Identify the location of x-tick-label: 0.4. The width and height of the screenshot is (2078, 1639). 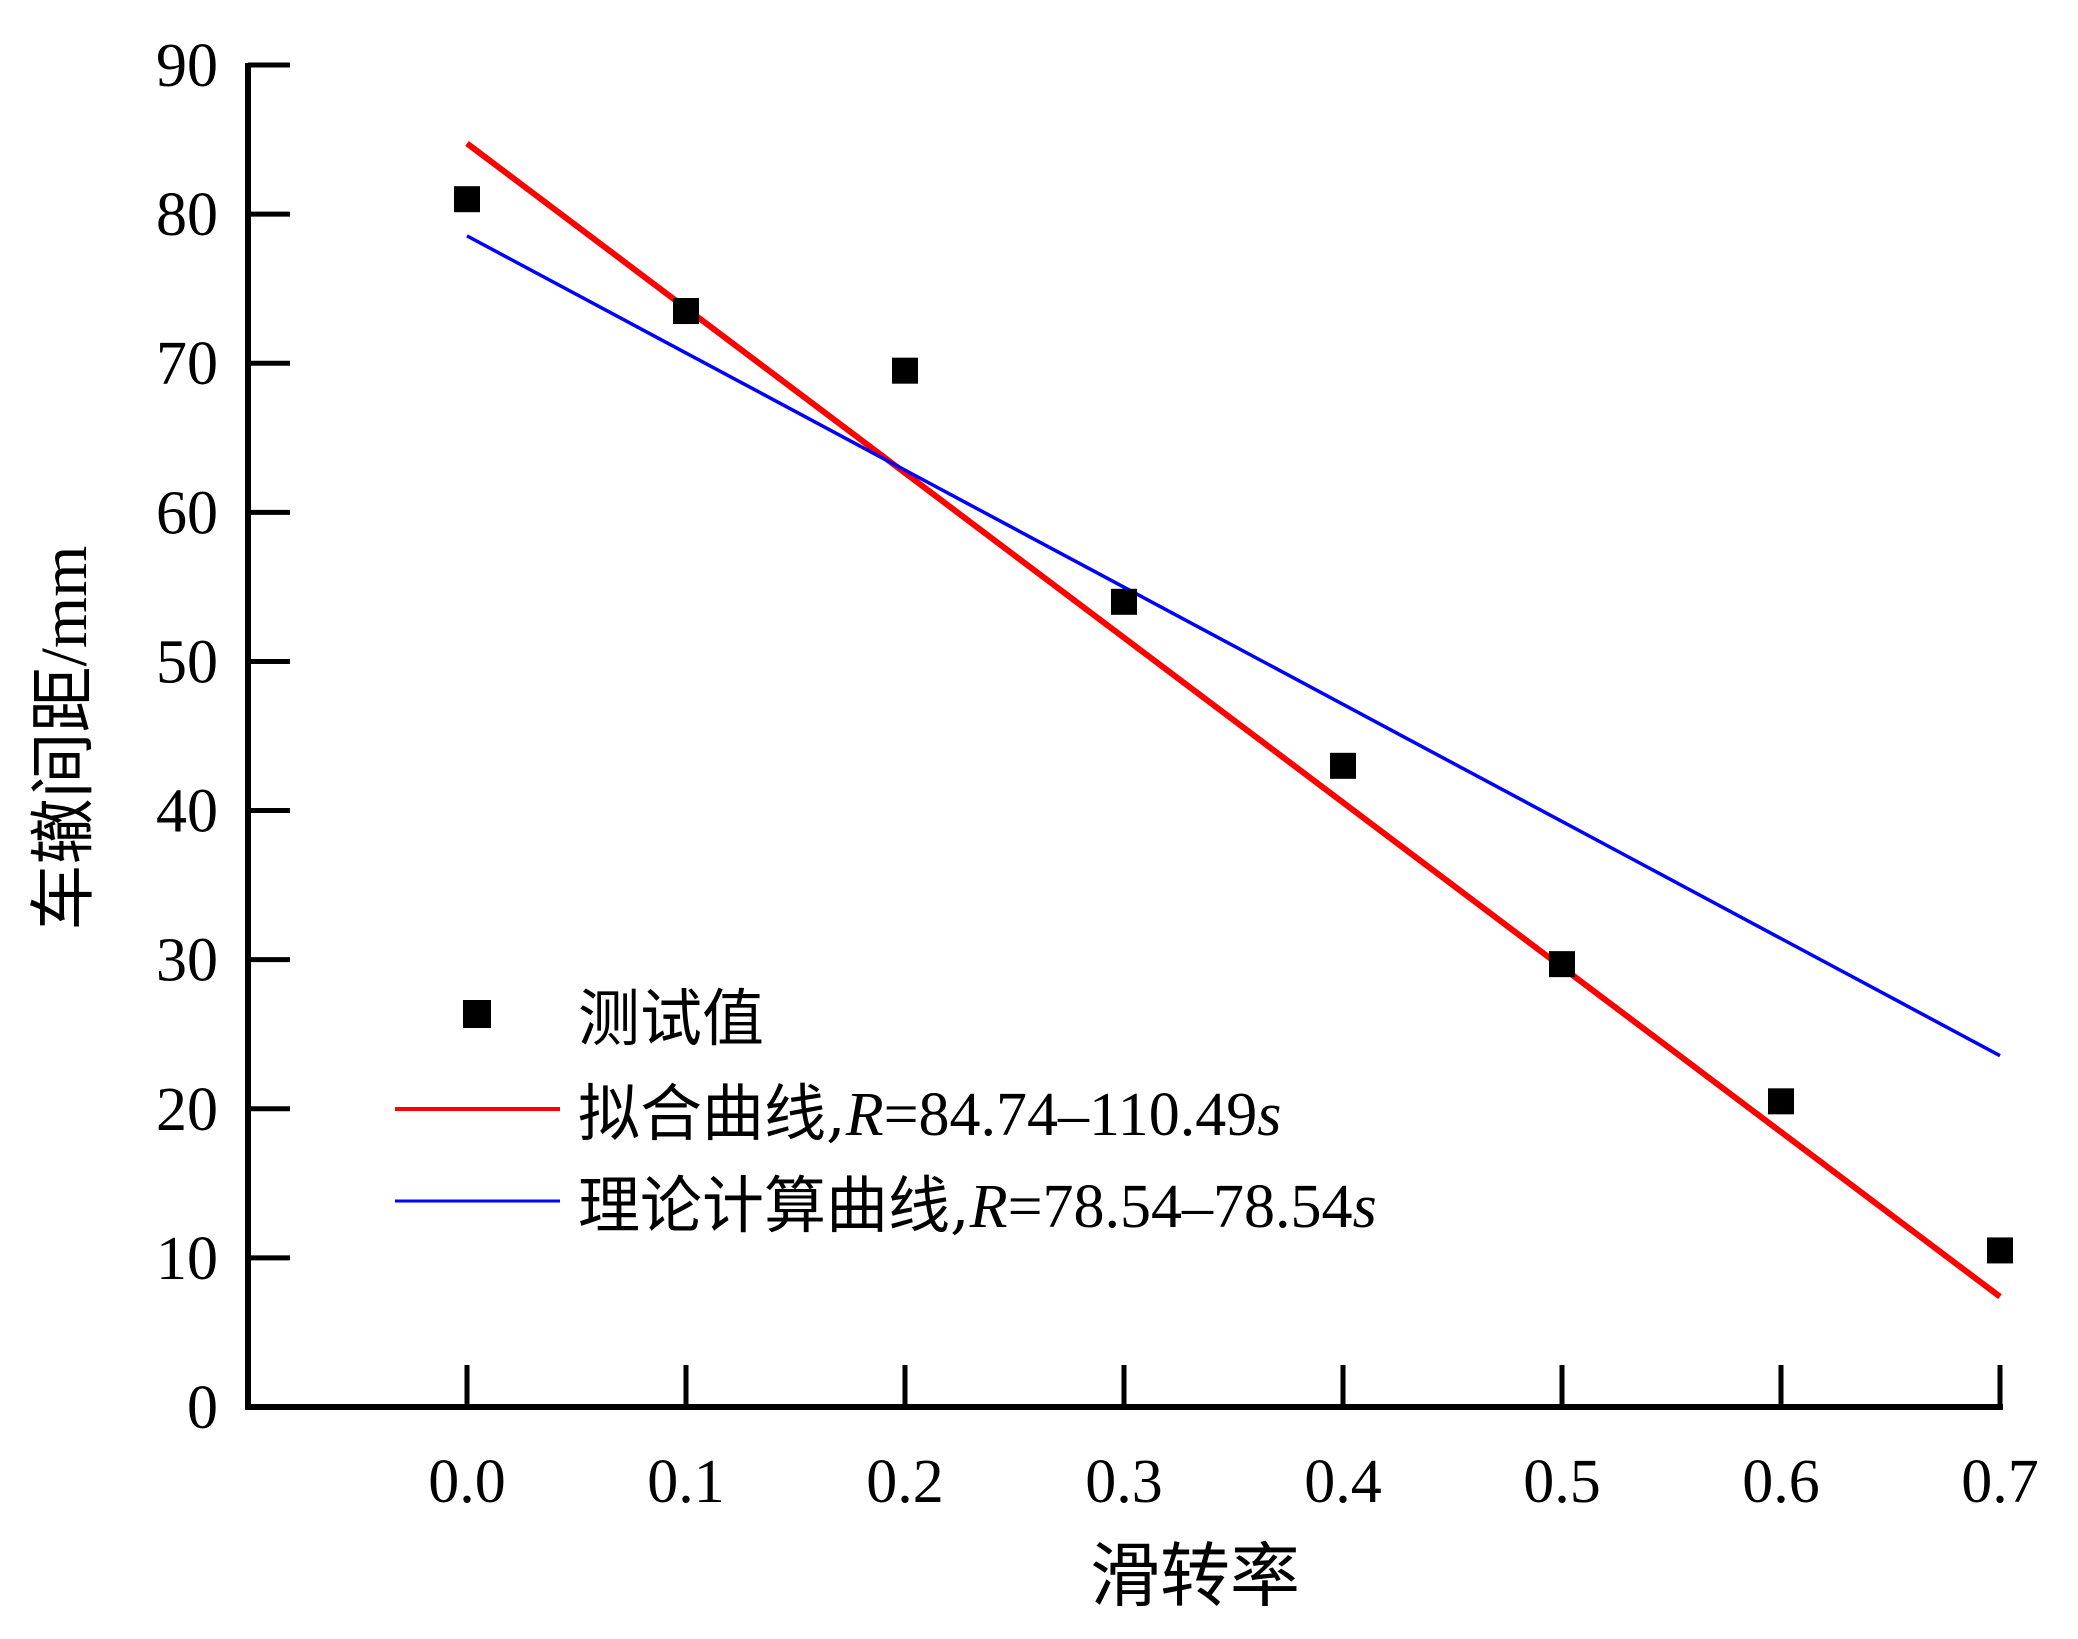
(1343, 1482).